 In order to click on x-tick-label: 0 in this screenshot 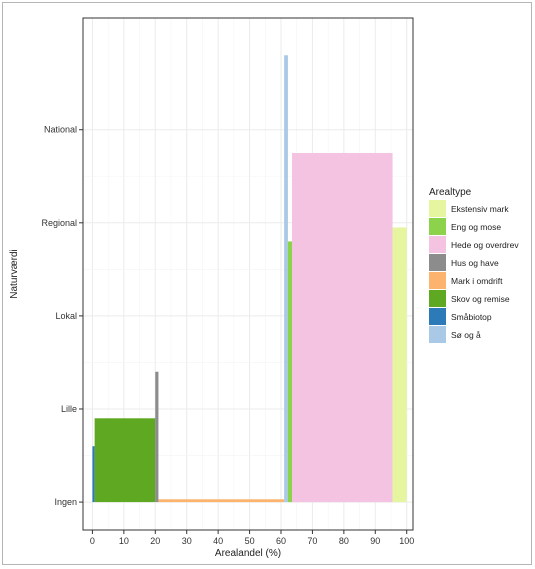, I will do `click(92, 541)`.